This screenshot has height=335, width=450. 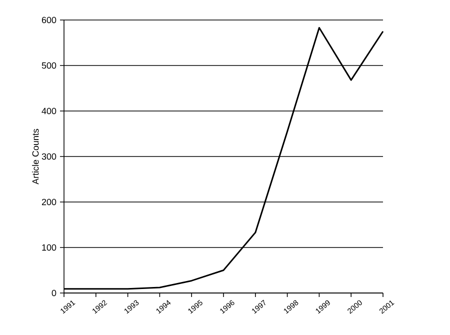 I want to click on y-tick-label: 0, so click(x=54, y=293).